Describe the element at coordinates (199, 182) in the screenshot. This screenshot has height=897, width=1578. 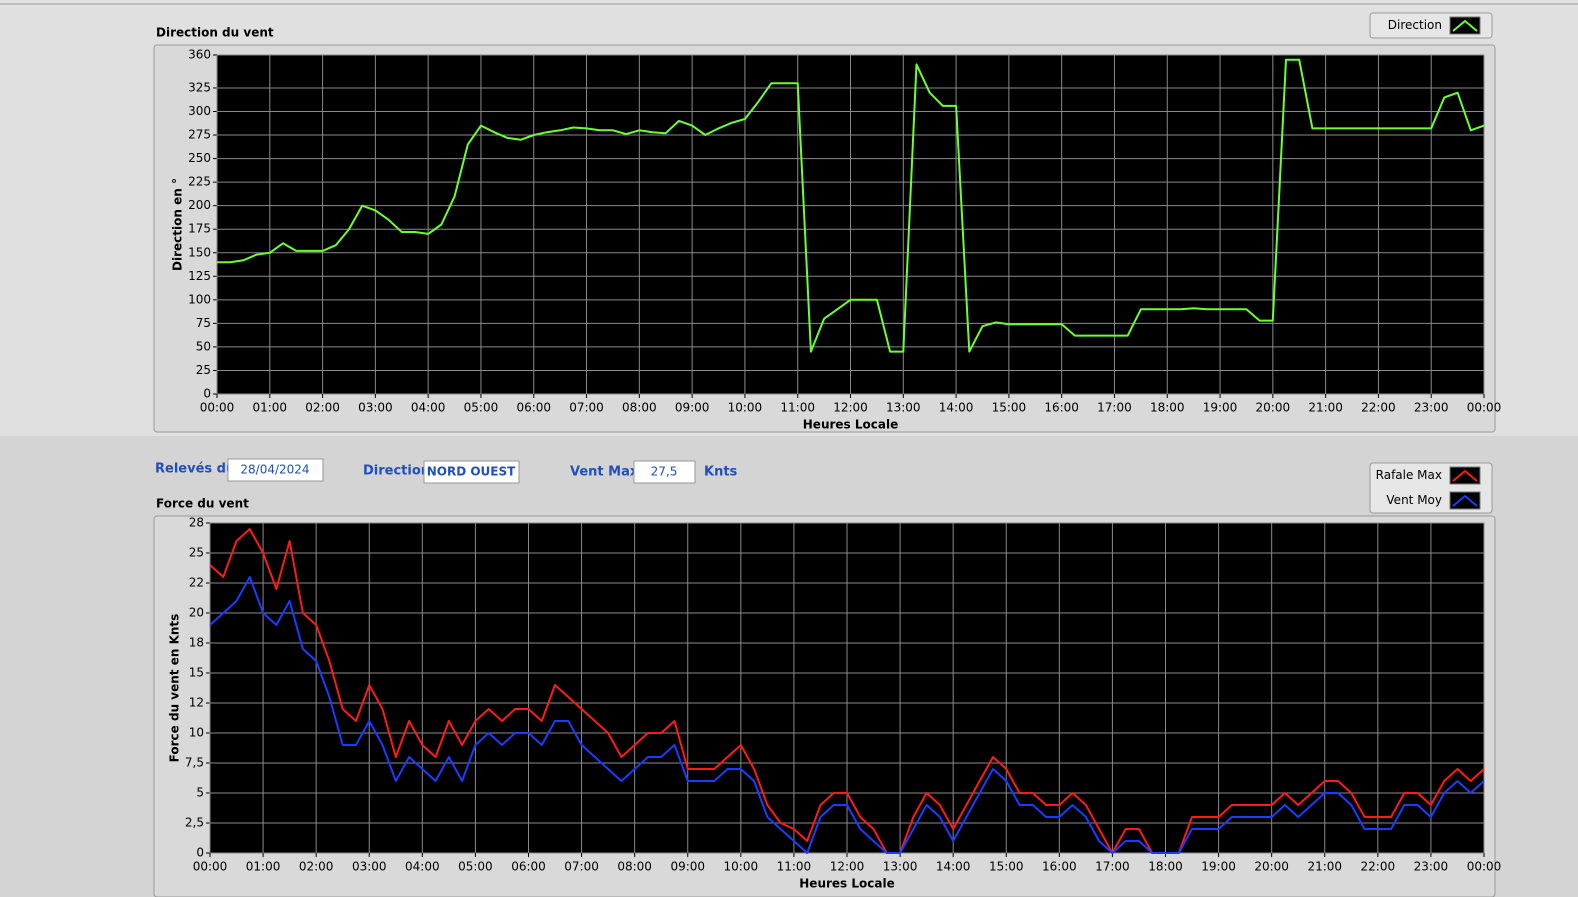
I see `y-tick-label: 225` at that location.